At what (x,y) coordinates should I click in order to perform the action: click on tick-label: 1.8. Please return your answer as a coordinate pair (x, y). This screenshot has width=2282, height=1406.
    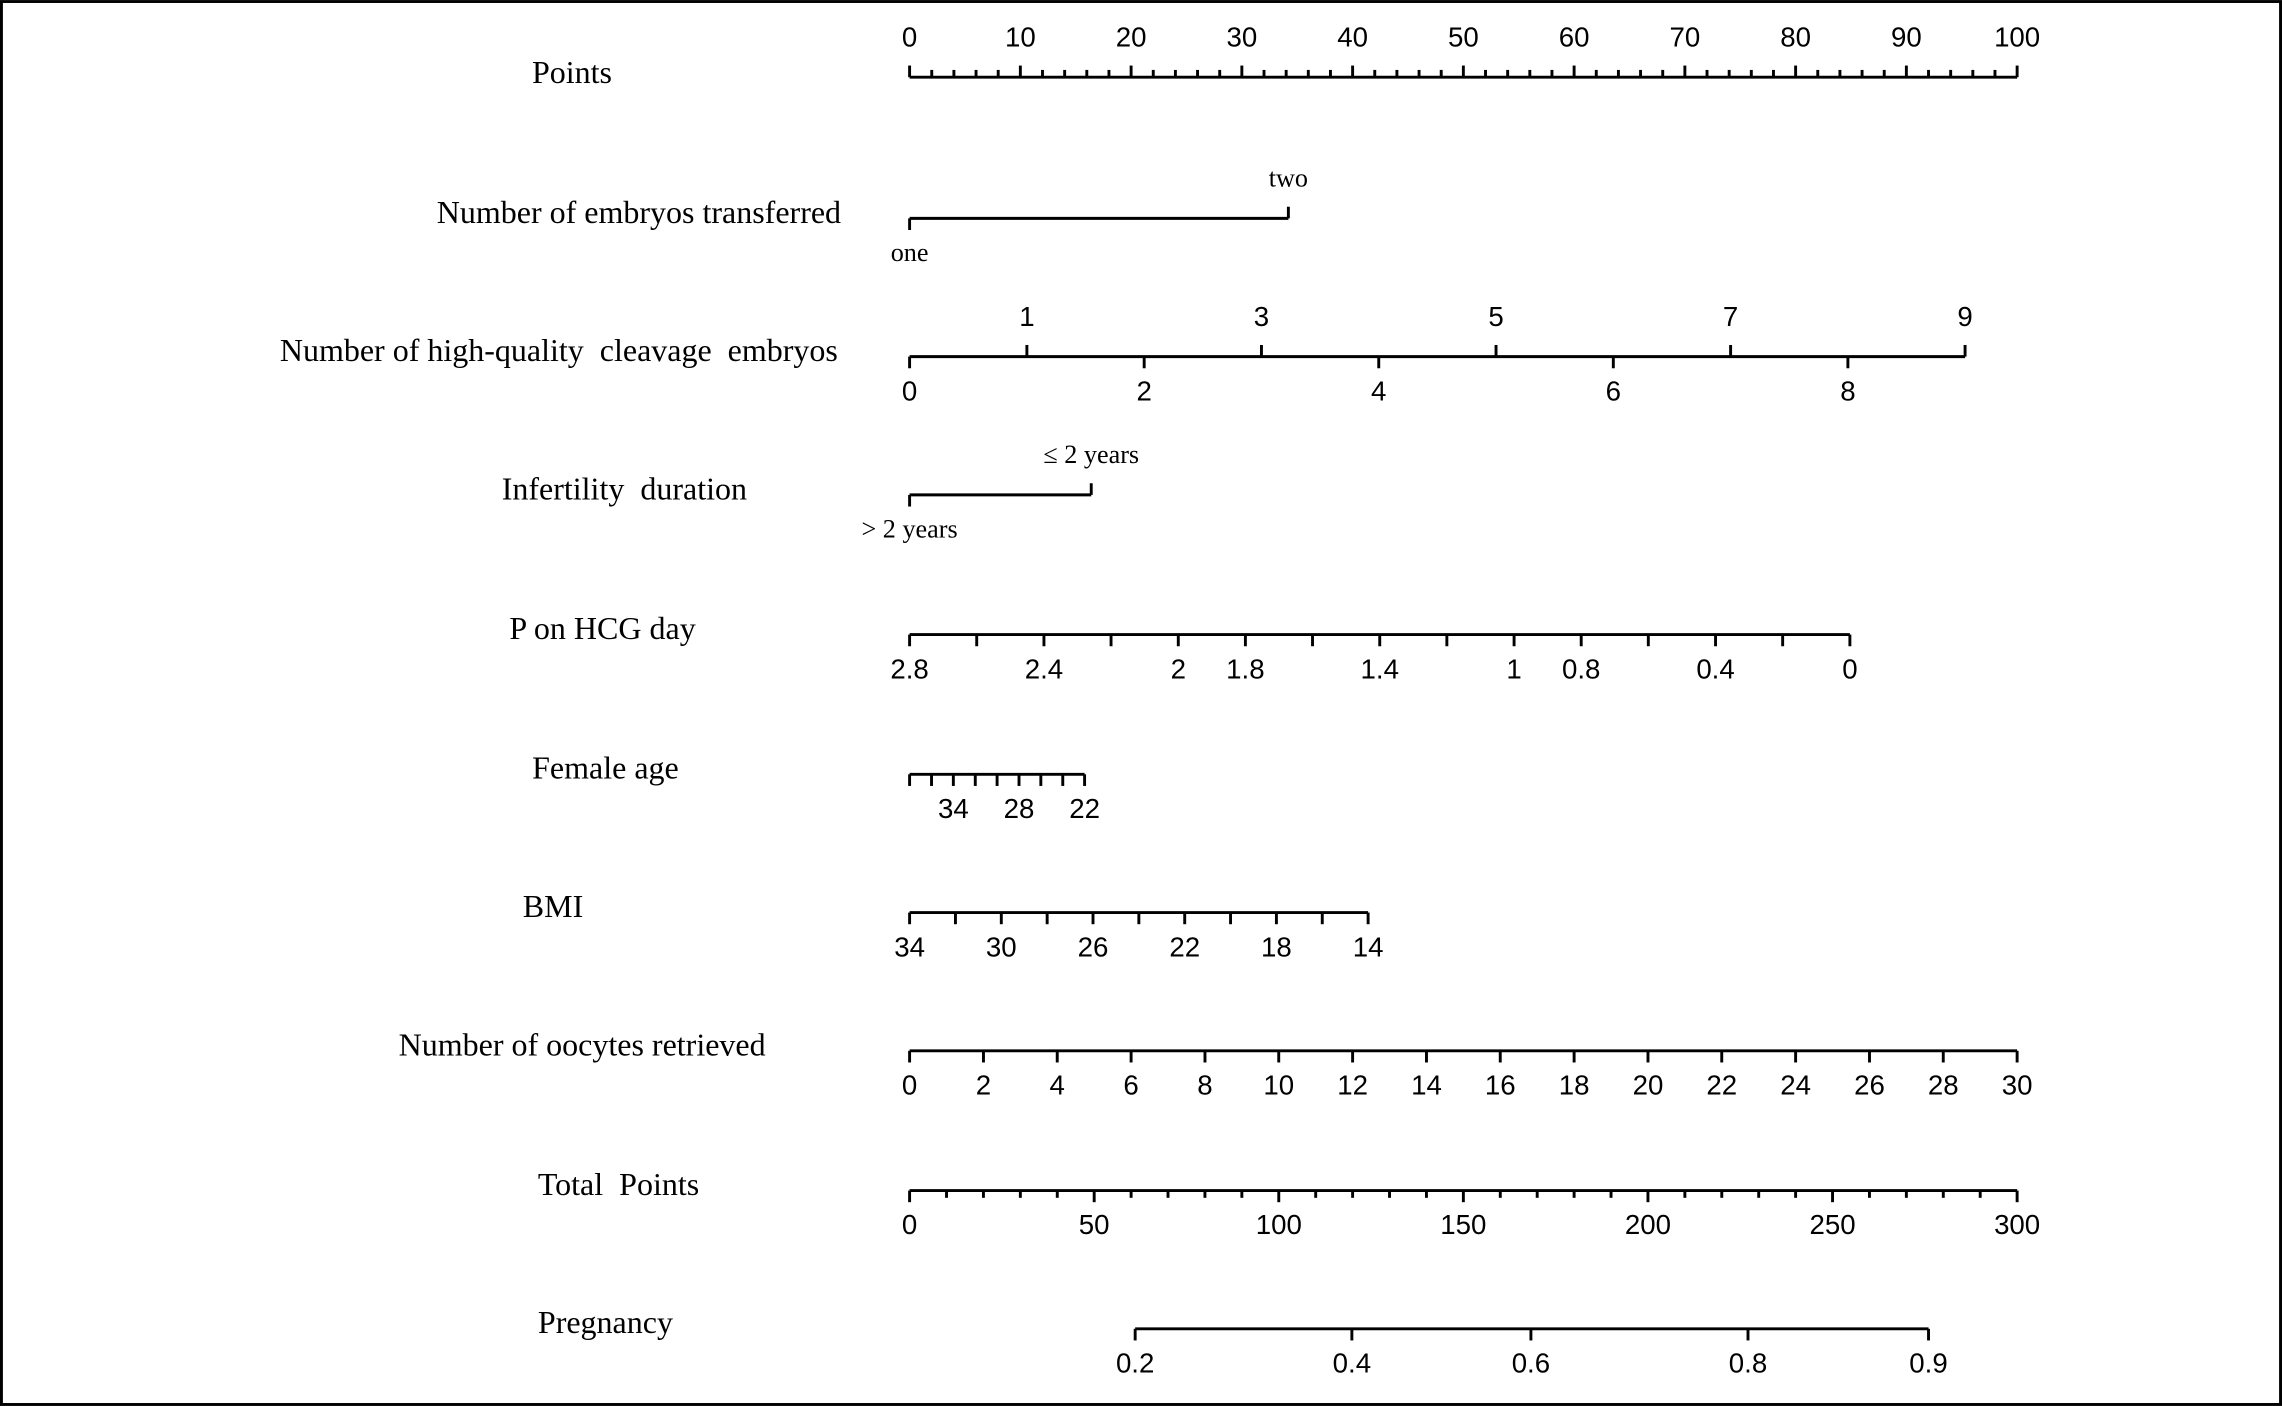
    Looking at the image, I should click on (1245, 668).